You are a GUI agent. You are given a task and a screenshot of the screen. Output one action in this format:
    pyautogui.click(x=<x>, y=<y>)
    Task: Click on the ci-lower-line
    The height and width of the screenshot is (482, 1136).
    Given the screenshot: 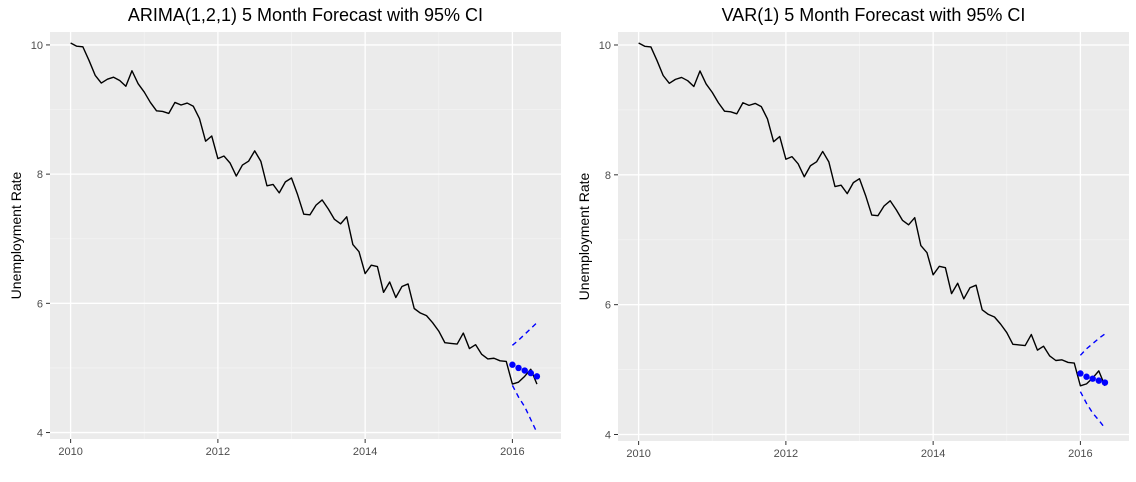 What is the action you would take?
    pyautogui.click(x=1092, y=410)
    